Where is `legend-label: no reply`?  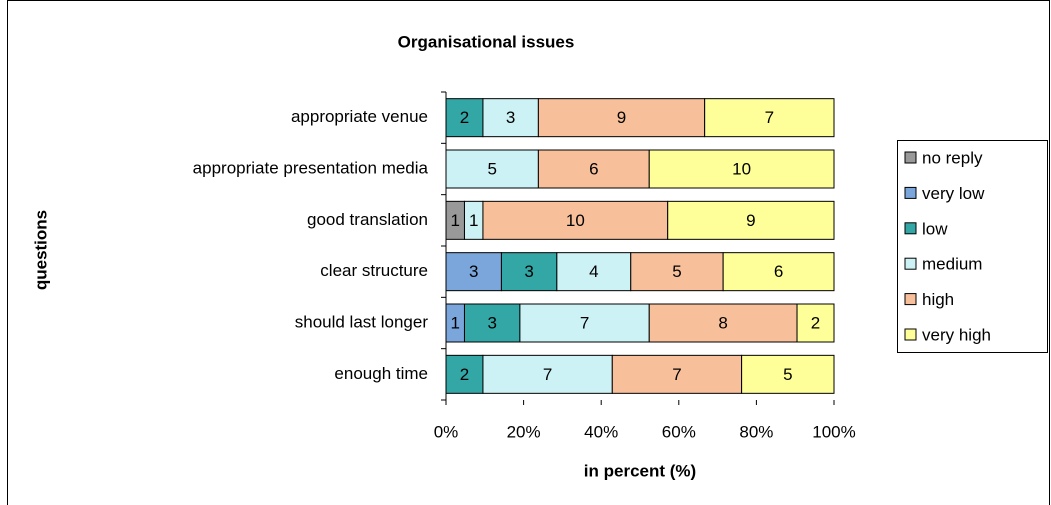 legend-label: no reply is located at coordinates (952, 157).